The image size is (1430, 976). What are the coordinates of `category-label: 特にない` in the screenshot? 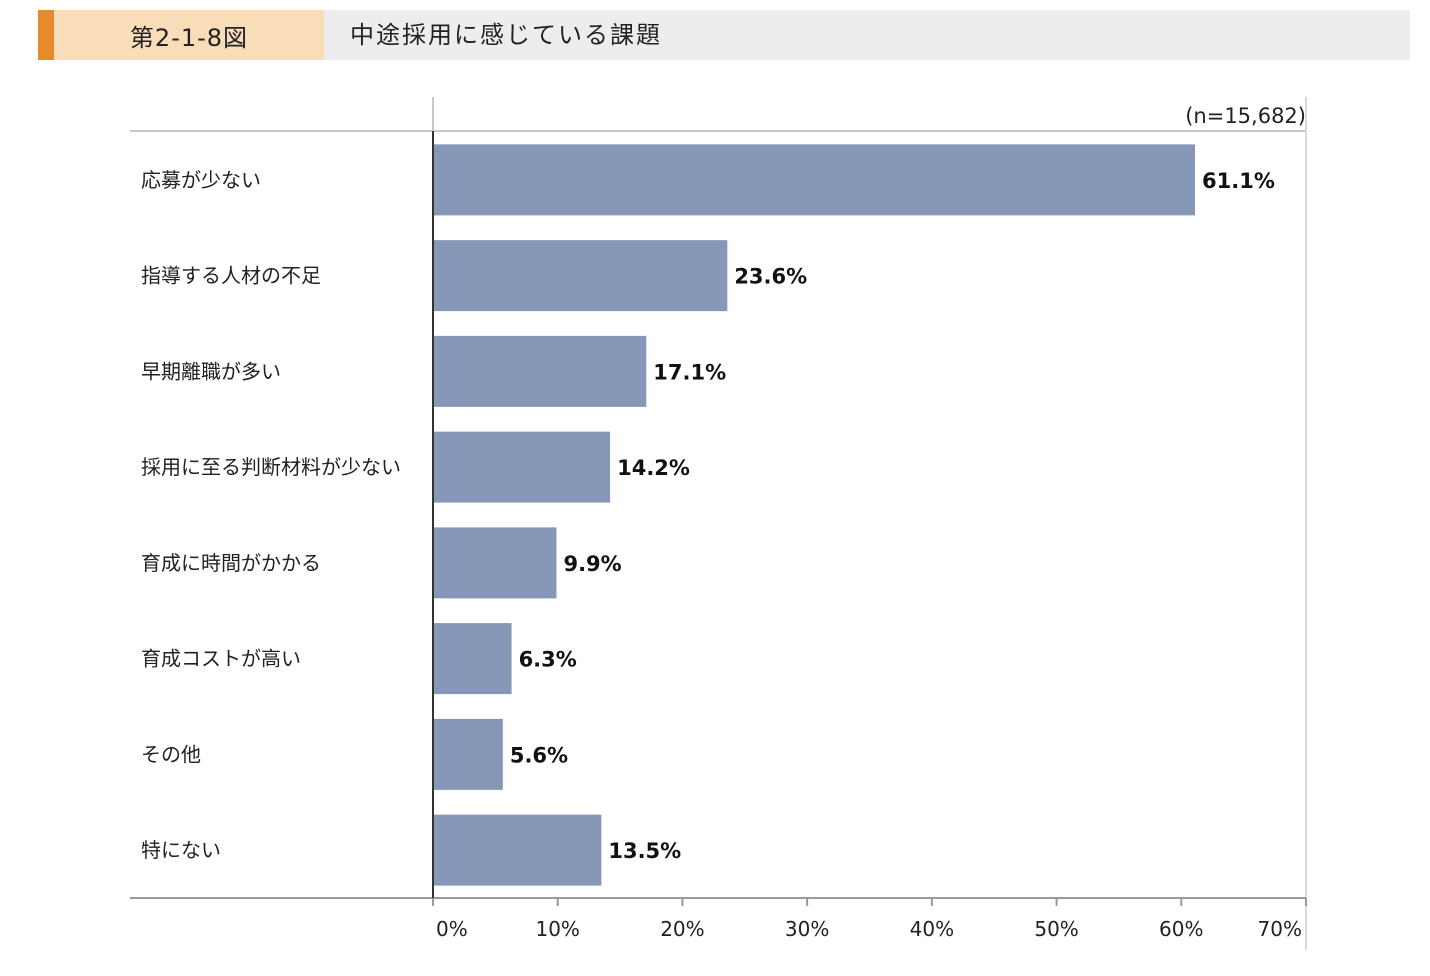 It's located at (181, 850).